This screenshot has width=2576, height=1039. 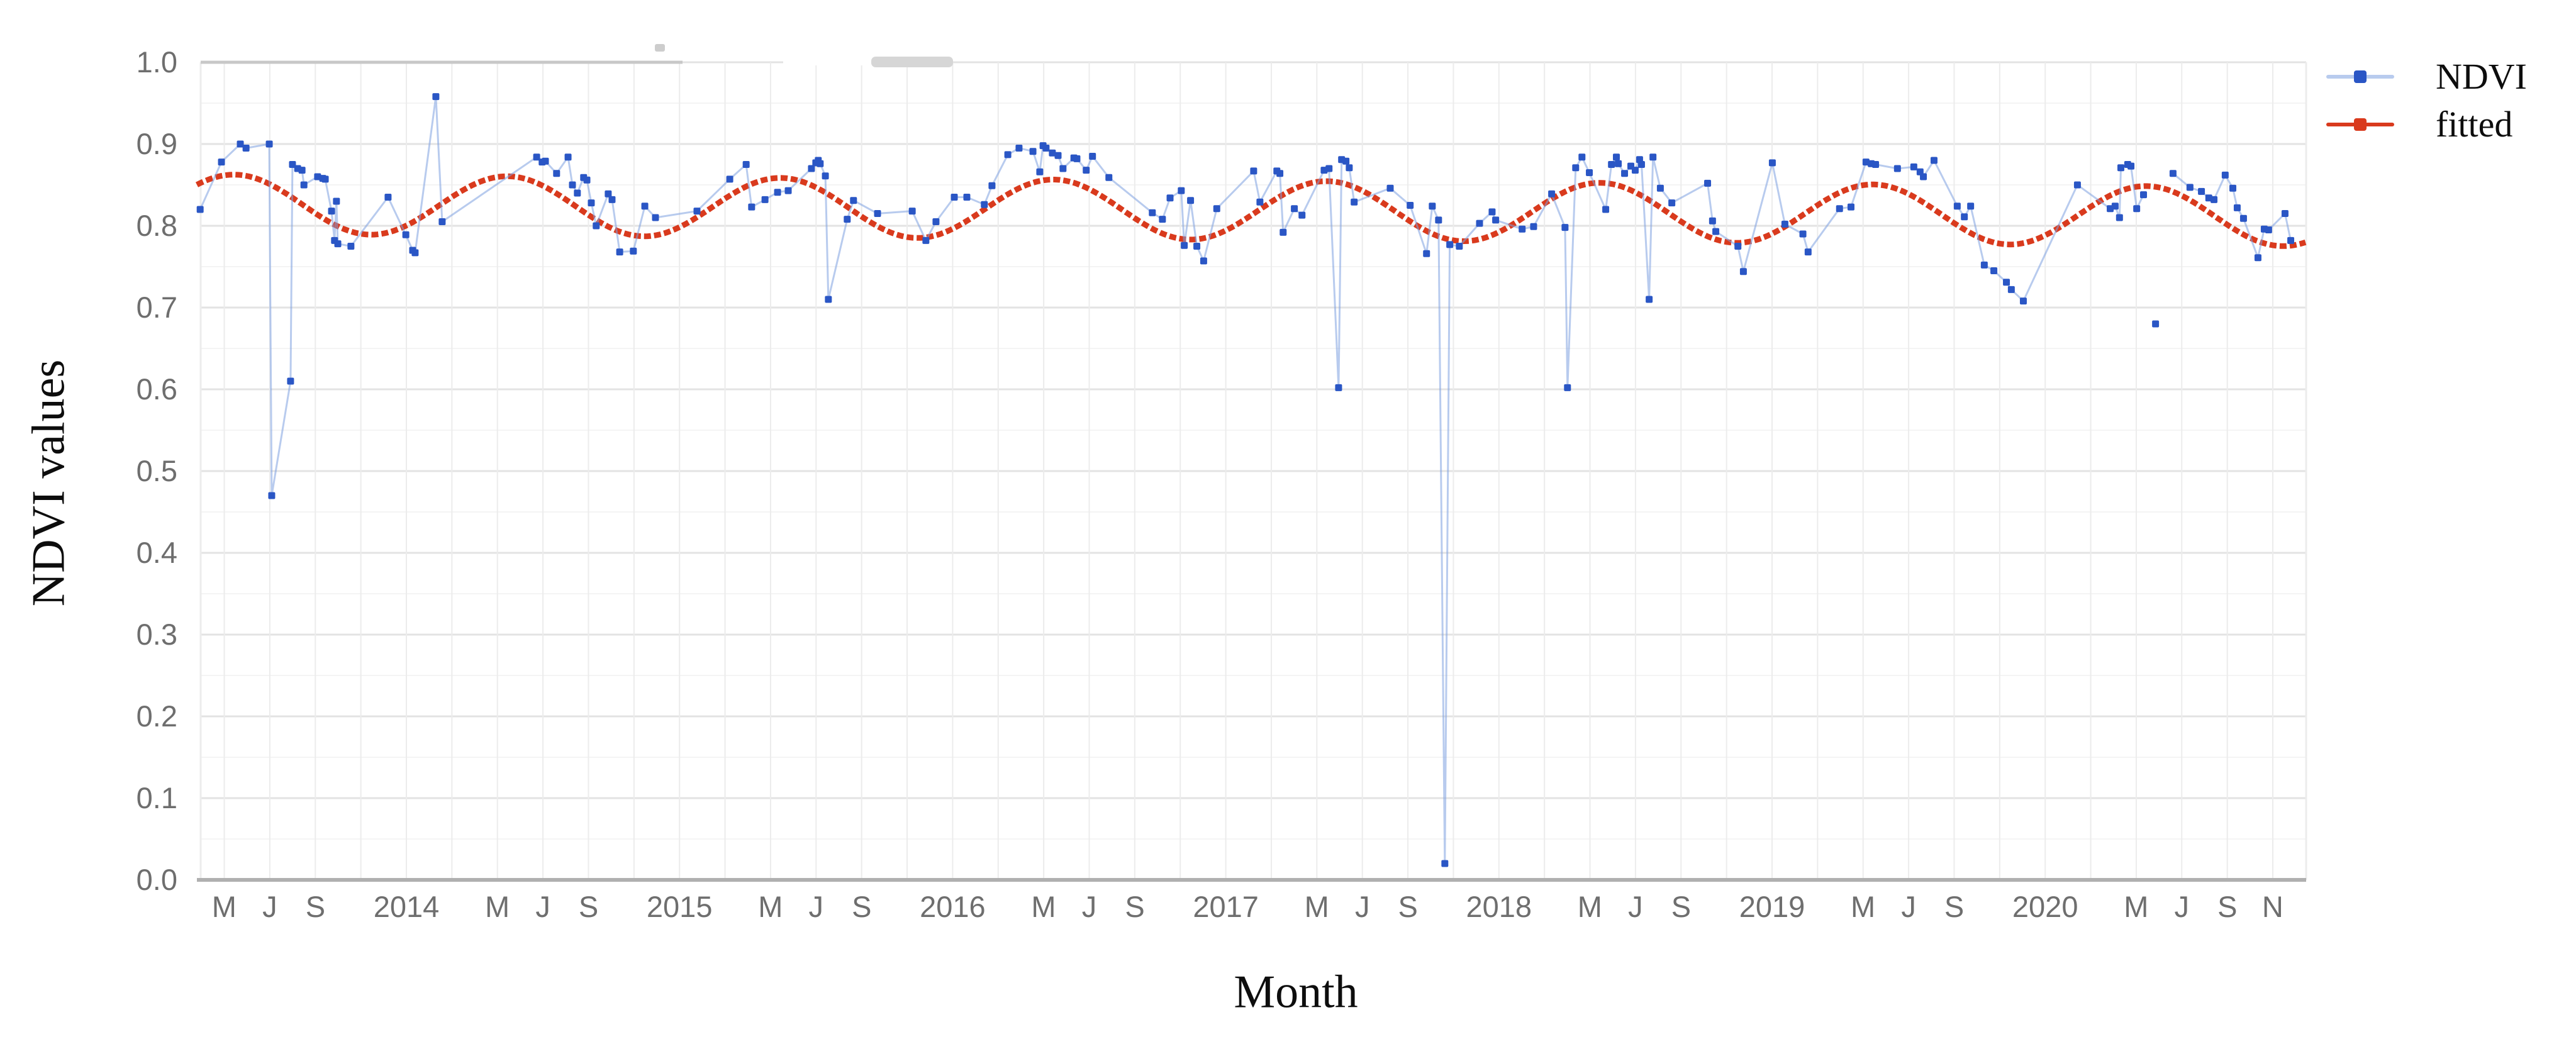 I want to click on fitted-dot-swatch, so click(x=2360, y=124).